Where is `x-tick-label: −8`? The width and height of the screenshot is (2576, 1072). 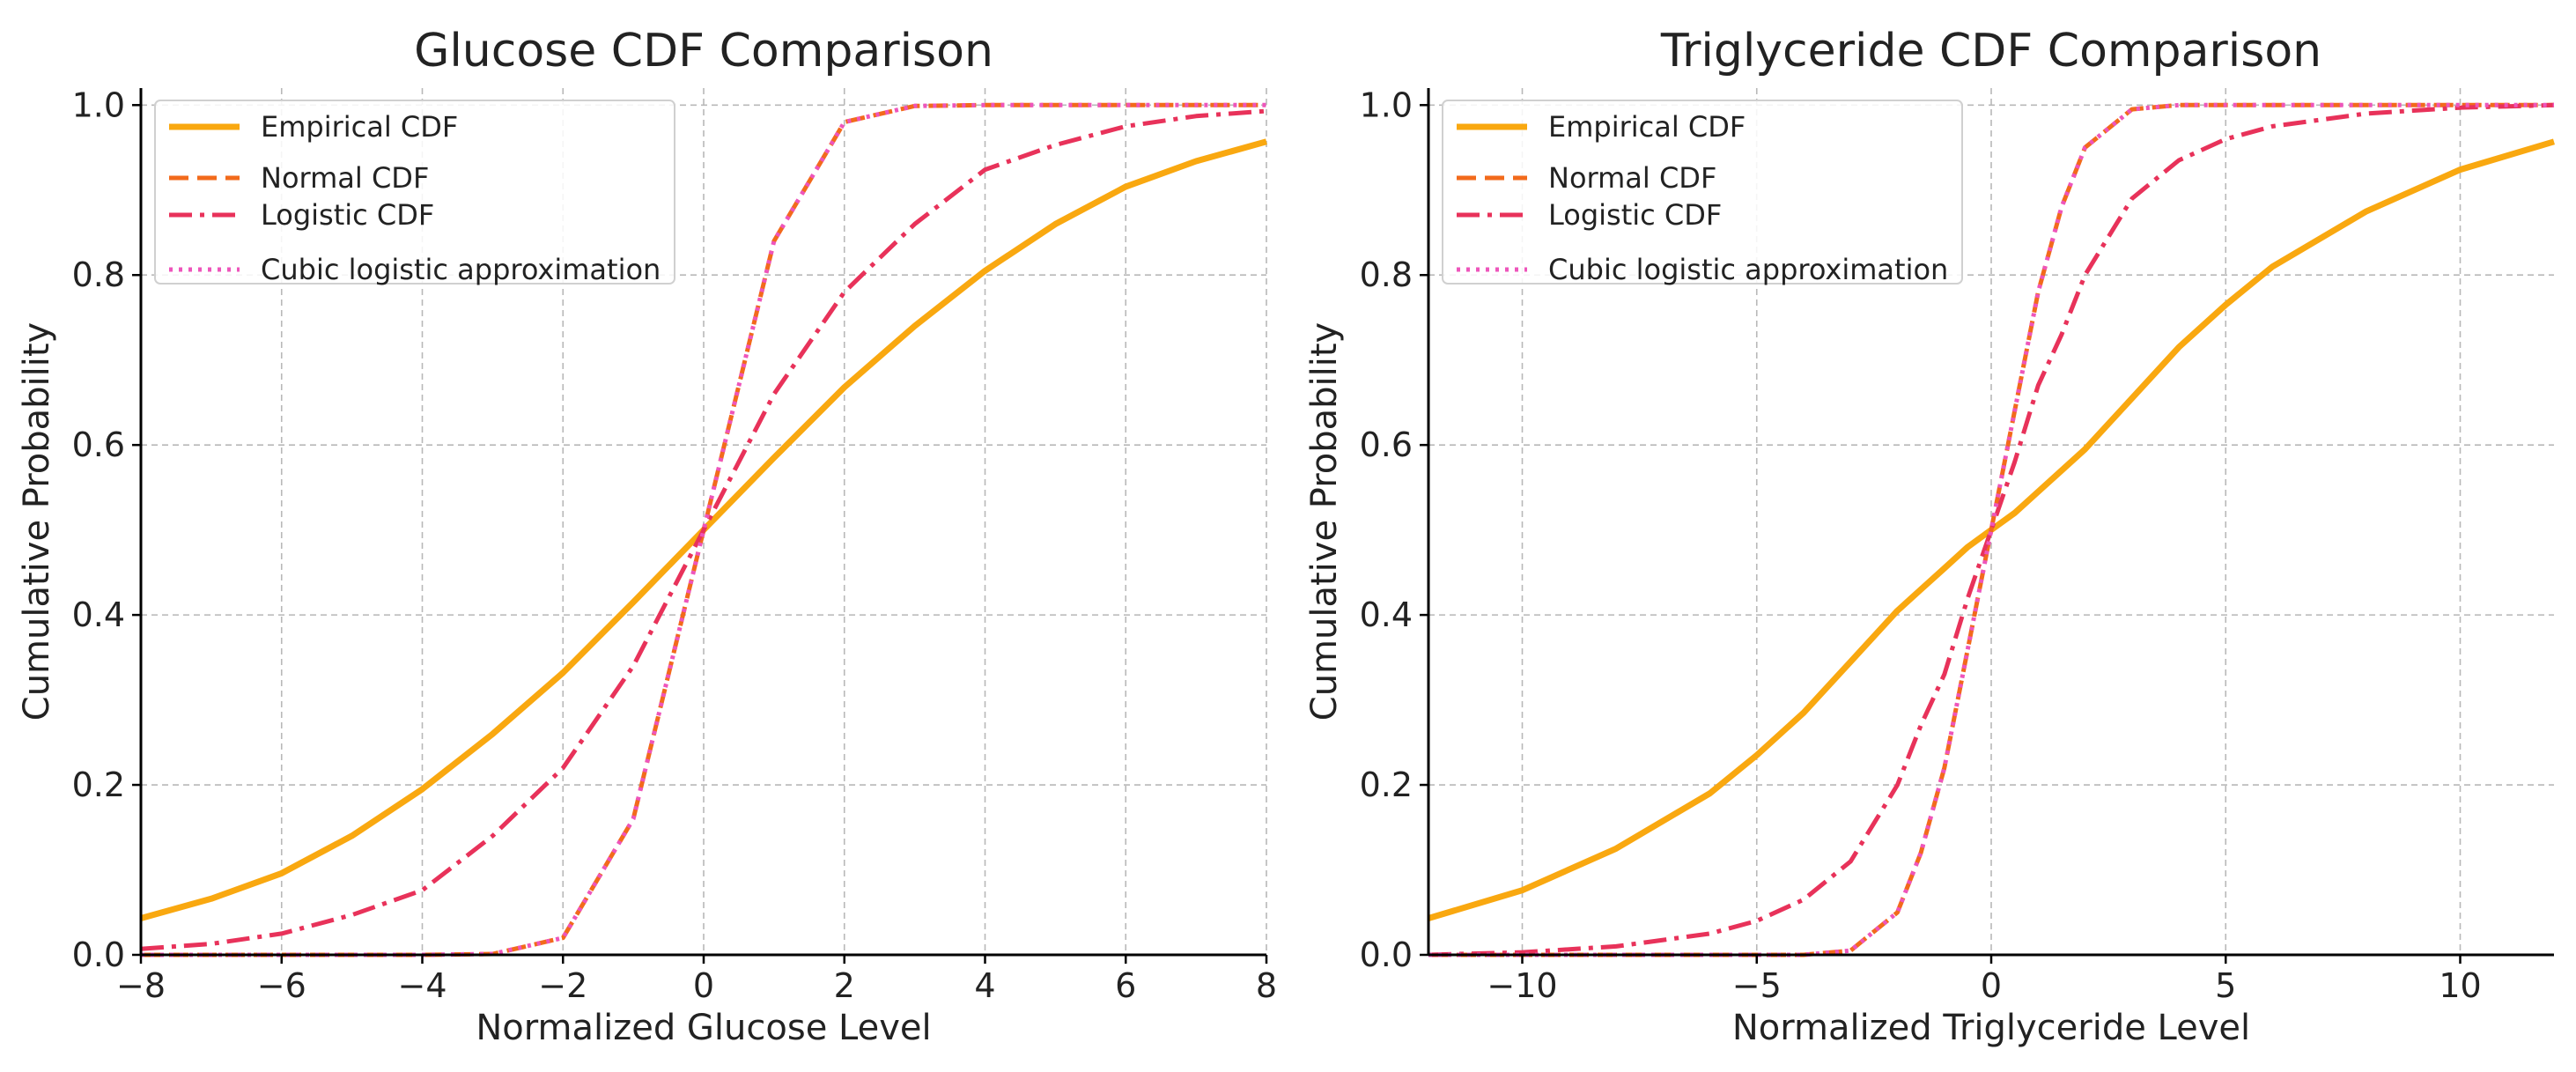 x-tick-label: −8 is located at coordinates (141, 985).